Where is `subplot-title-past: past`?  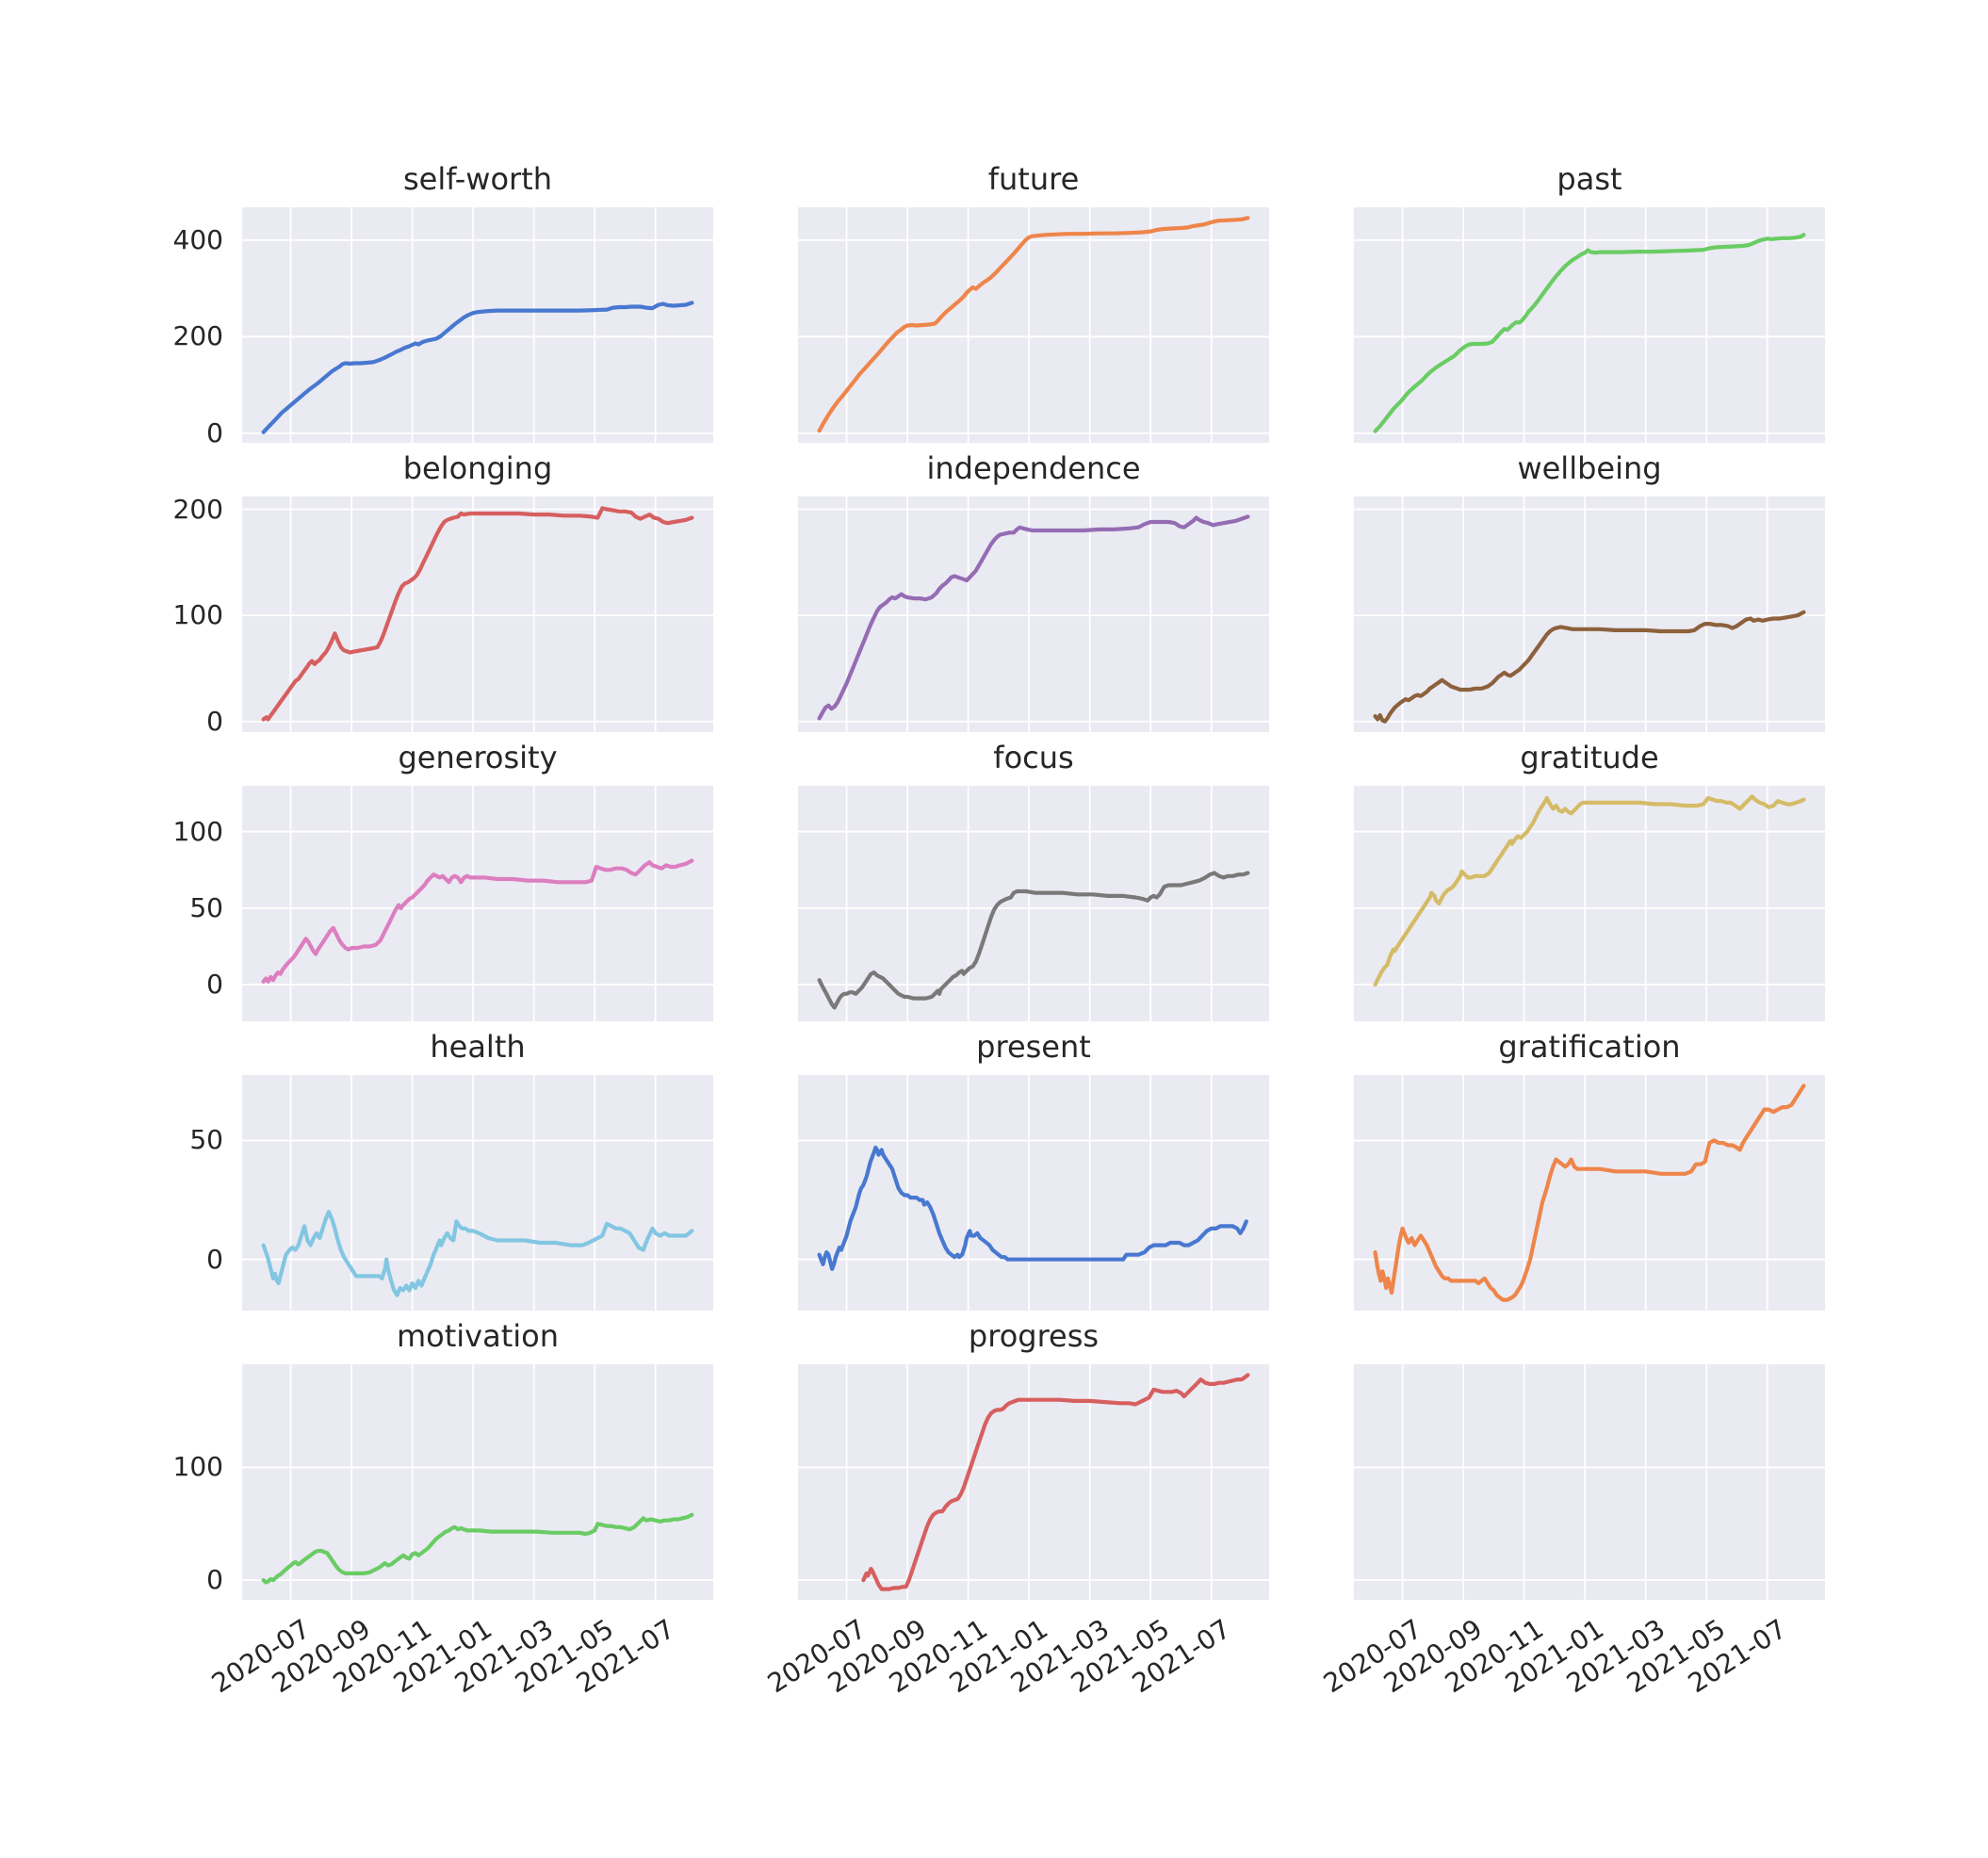 subplot-title-past: past is located at coordinates (1589, 179).